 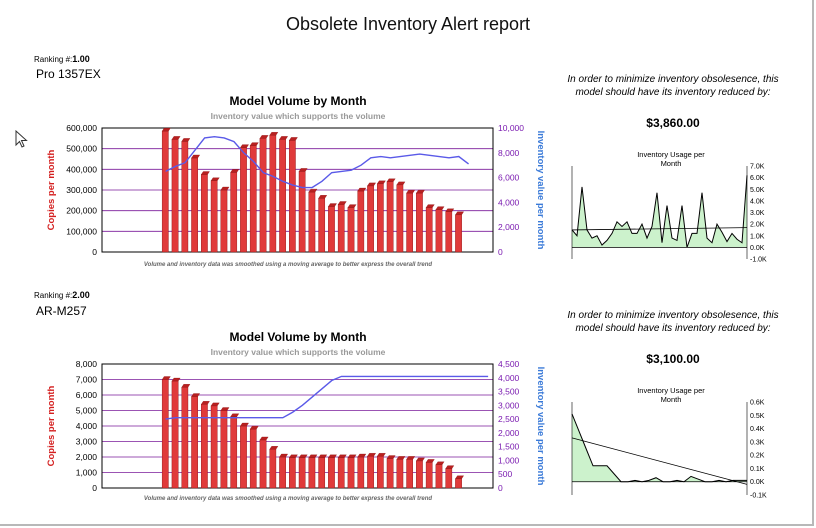 What do you see at coordinates (757, 416) in the screenshot?
I see `usage-y-tick-label: 0.5K` at bounding box center [757, 416].